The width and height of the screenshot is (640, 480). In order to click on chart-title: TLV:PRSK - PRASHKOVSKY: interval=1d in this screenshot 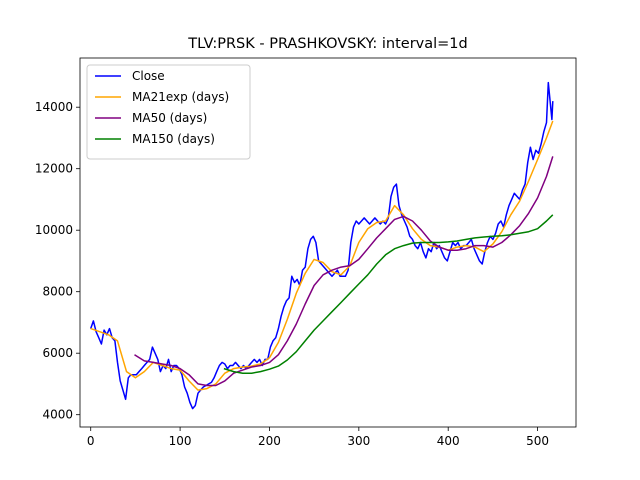, I will do `click(327, 44)`.